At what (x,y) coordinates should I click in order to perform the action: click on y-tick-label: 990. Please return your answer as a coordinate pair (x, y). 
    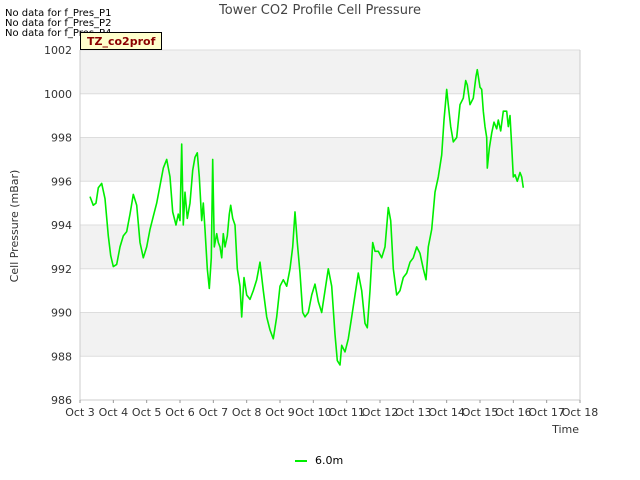
    Looking at the image, I should click on (61, 313).